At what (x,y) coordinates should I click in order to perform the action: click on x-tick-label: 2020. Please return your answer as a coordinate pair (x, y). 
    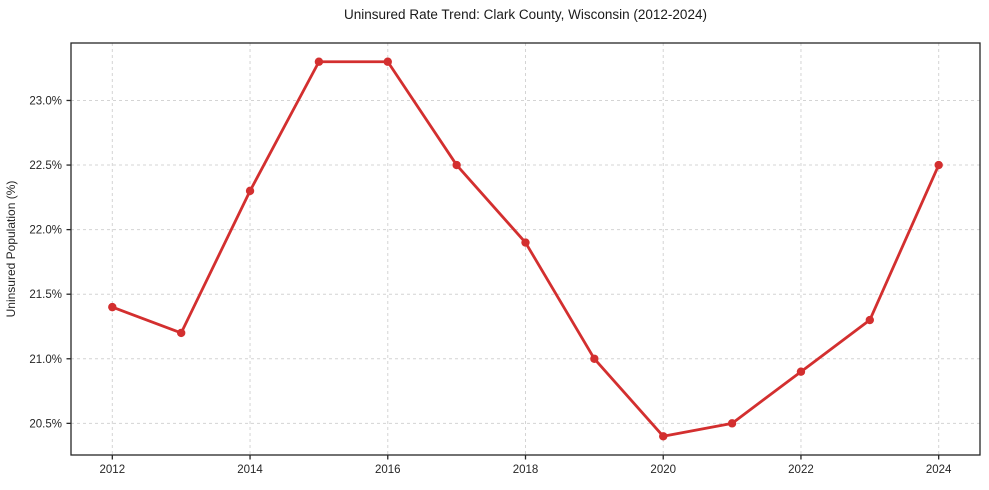
    Looking at the image, I should click on (663, 470).